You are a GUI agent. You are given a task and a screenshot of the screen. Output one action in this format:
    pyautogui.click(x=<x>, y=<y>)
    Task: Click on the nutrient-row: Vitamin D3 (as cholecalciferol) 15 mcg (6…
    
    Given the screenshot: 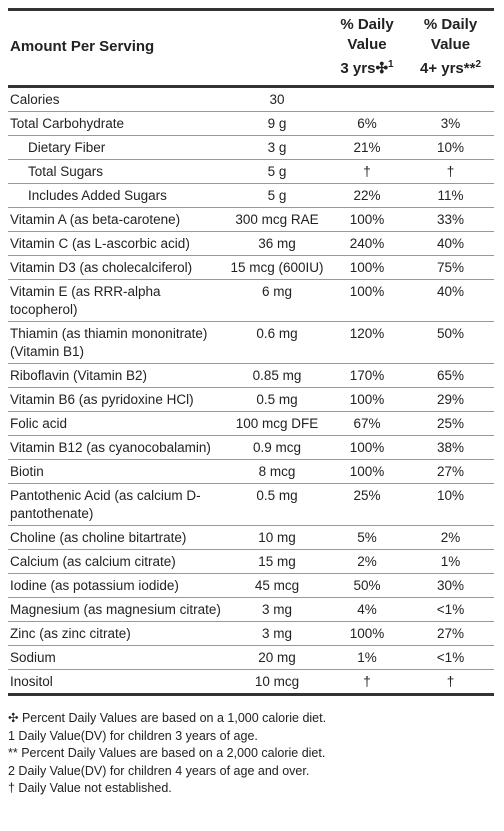 What is the action you would take?
    pyautogui.click(x=251, y=267)
    